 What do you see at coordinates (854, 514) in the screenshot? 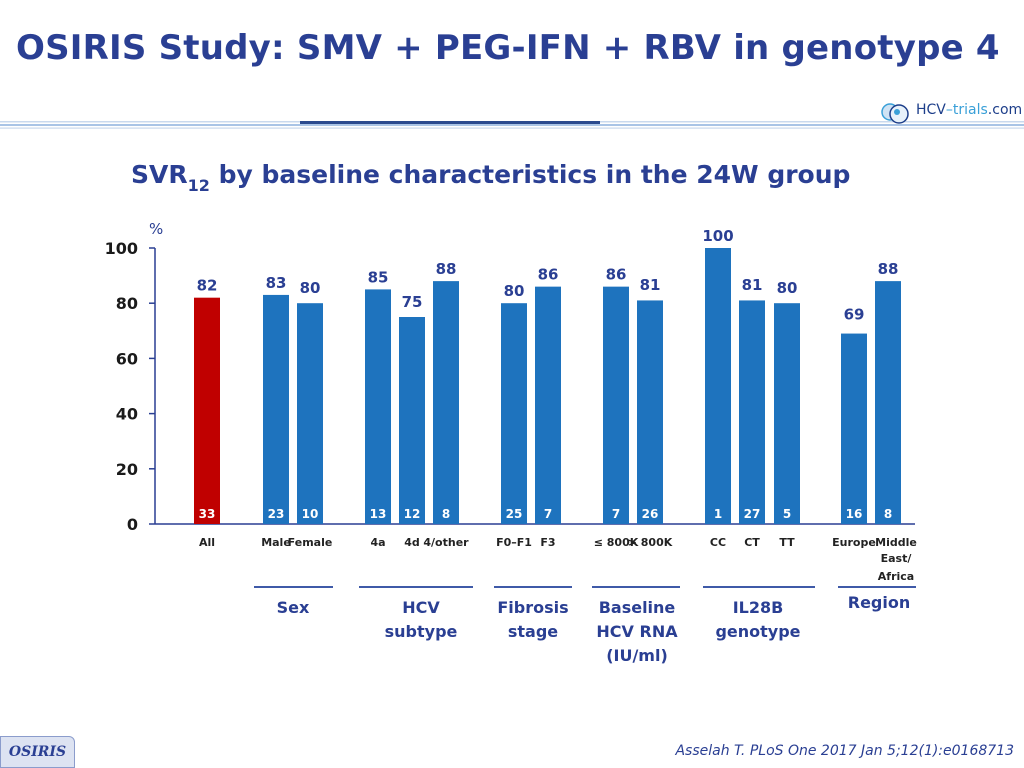
I see `bar-n-label: 16` at bounding box center [854, 514].